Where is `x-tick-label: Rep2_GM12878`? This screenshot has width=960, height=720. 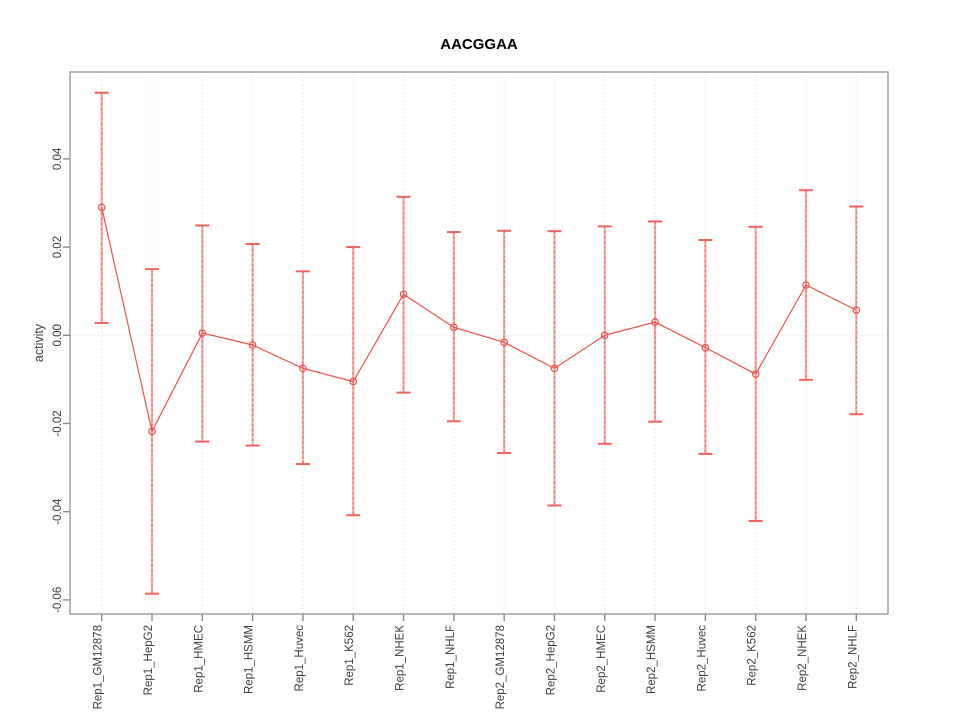
x-tick-label: Rep2_GM12878 is located at coordinates (501, 667).